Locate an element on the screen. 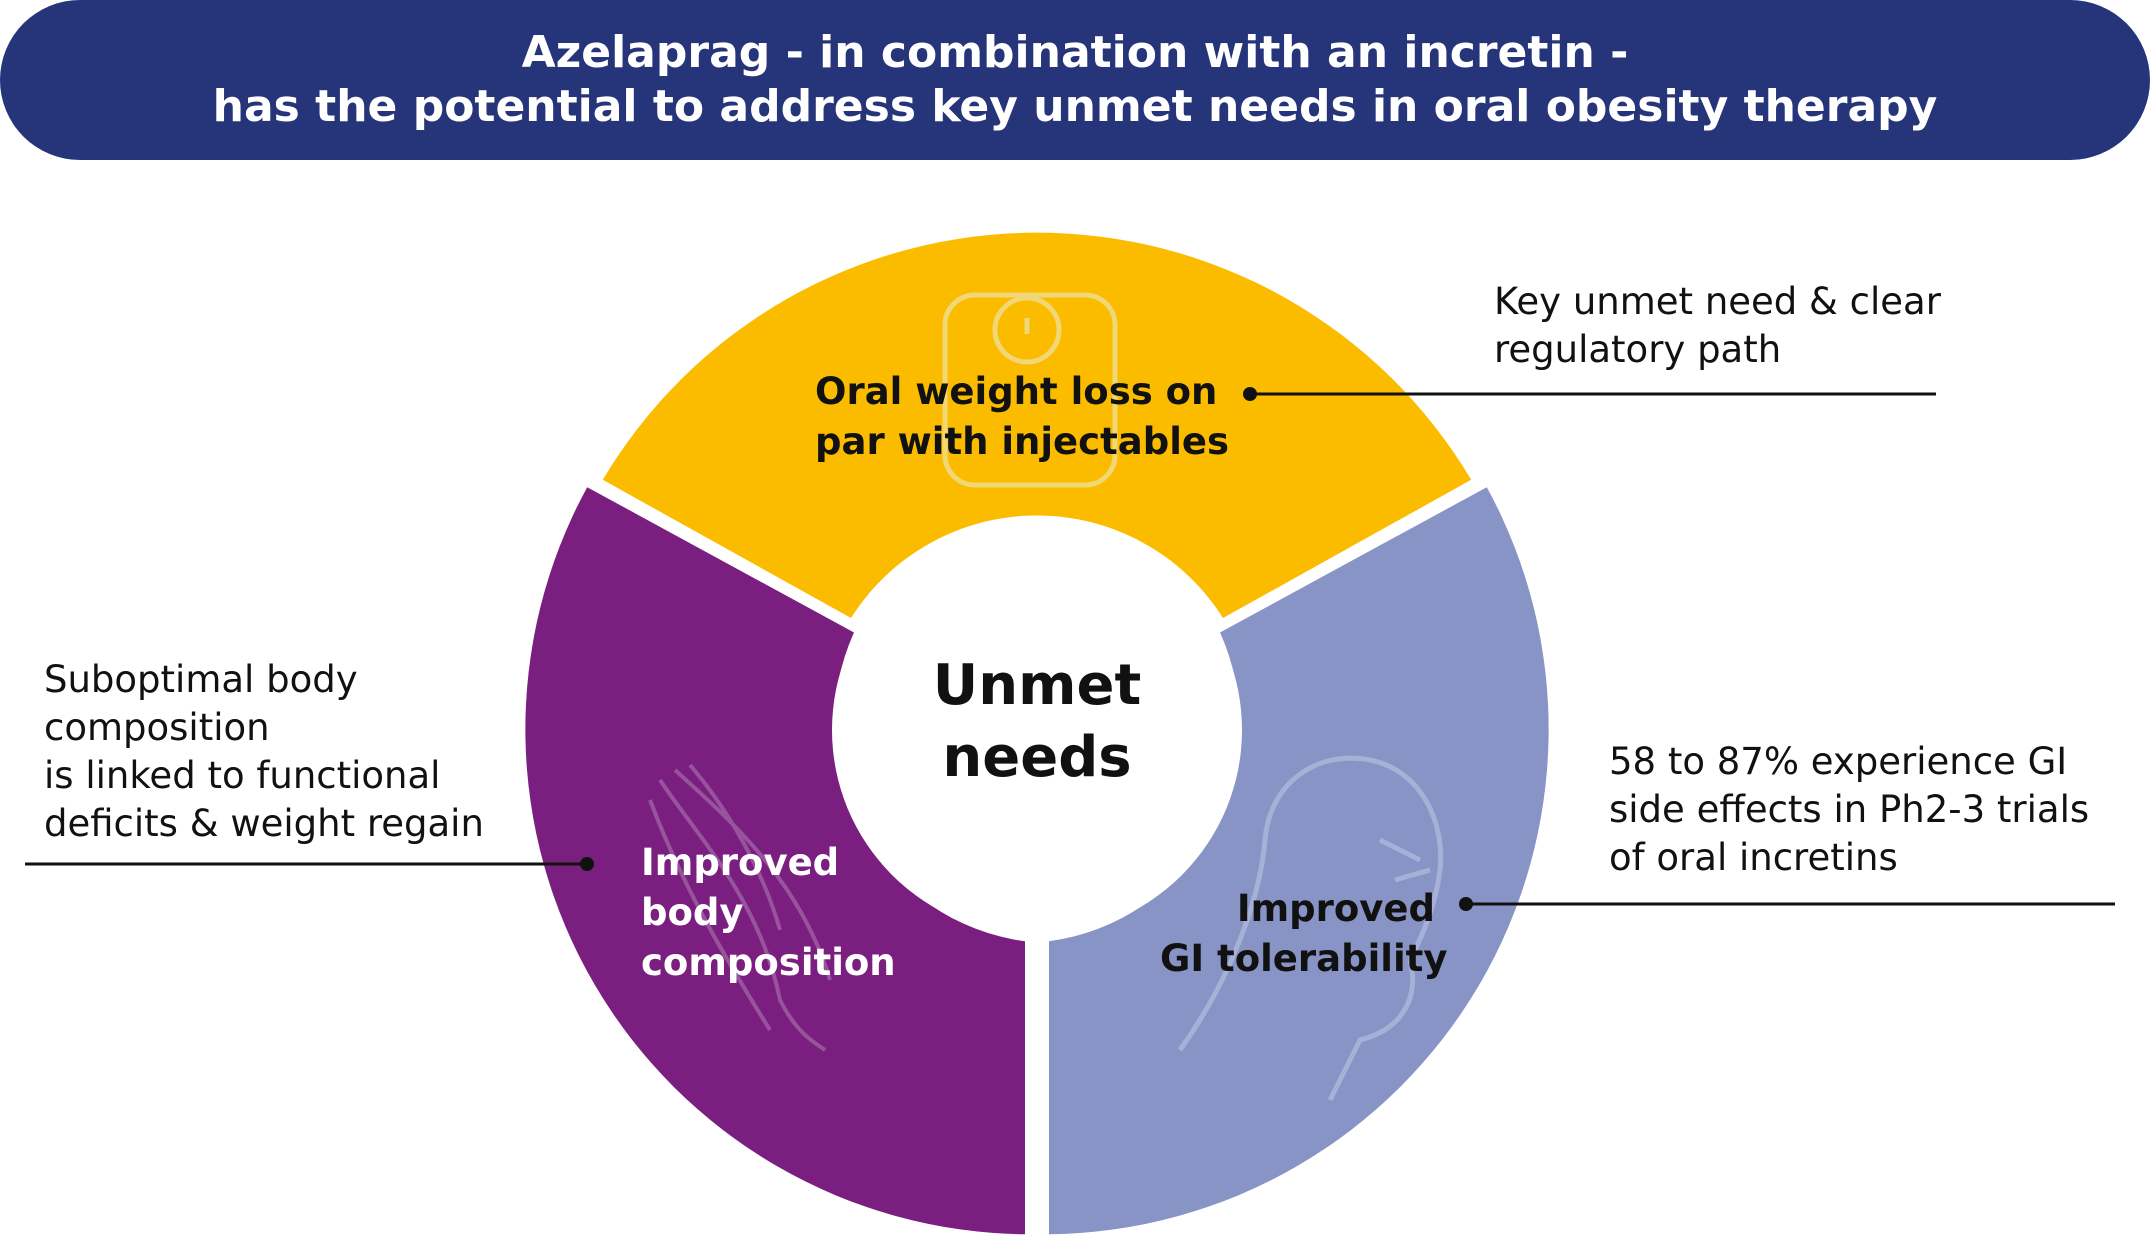 The image size is (2150, 1238). segment-right is located at coordinates (1299, 861).